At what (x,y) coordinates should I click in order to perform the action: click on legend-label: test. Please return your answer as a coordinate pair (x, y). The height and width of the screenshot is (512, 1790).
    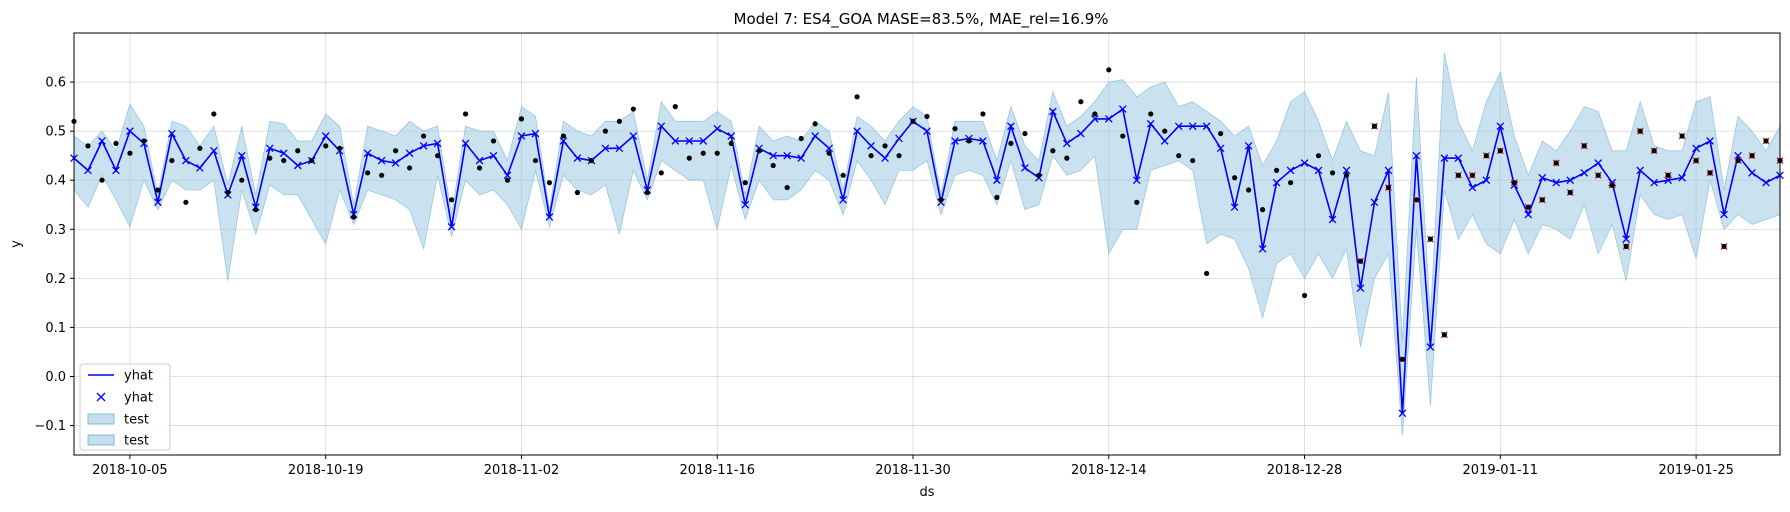
    Looking at the image, I should click on (136, 441).